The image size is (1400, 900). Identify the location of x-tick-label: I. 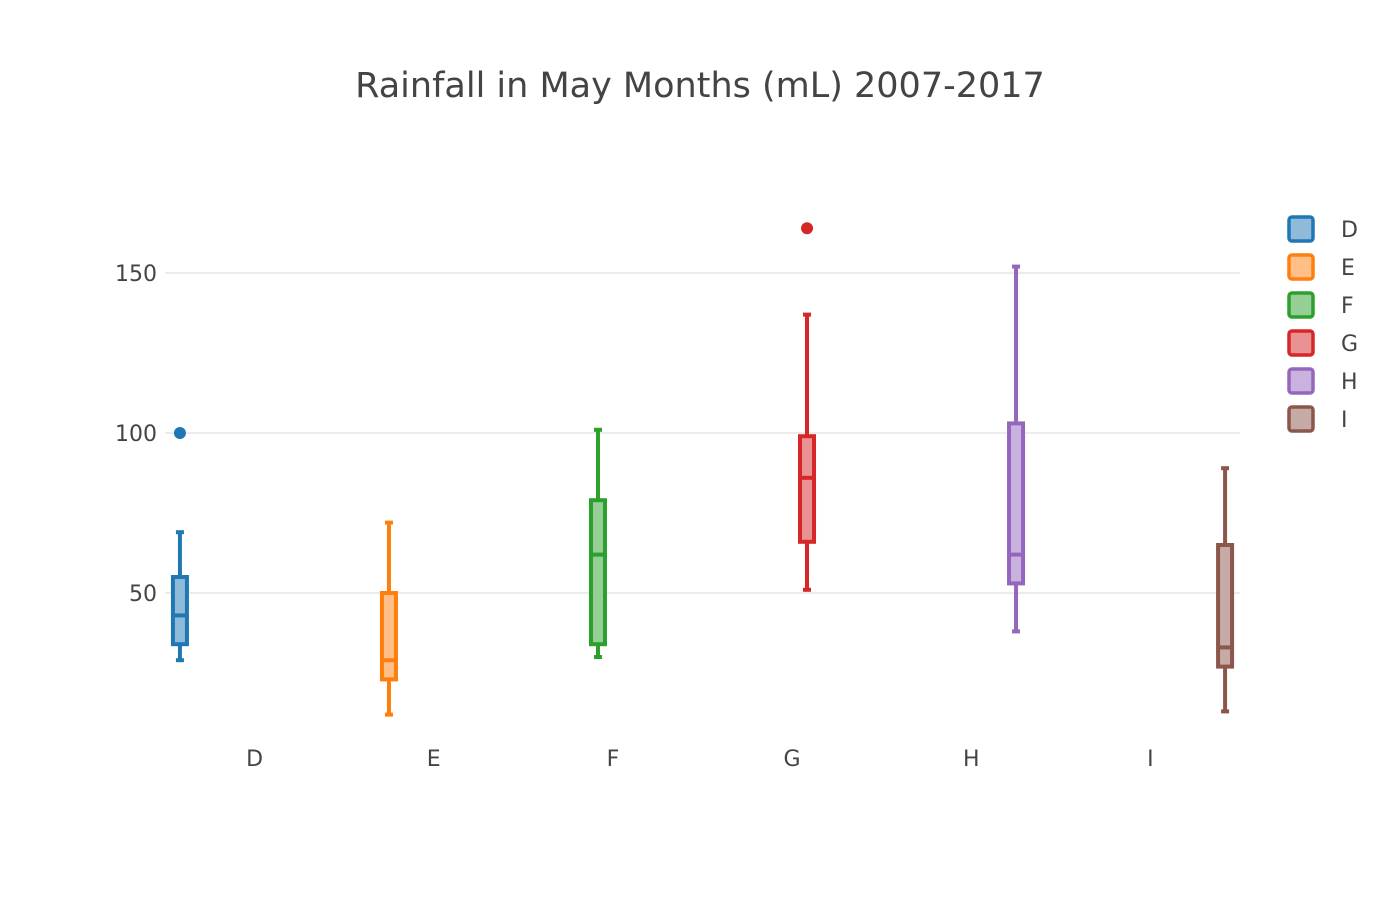
(1150, 759).